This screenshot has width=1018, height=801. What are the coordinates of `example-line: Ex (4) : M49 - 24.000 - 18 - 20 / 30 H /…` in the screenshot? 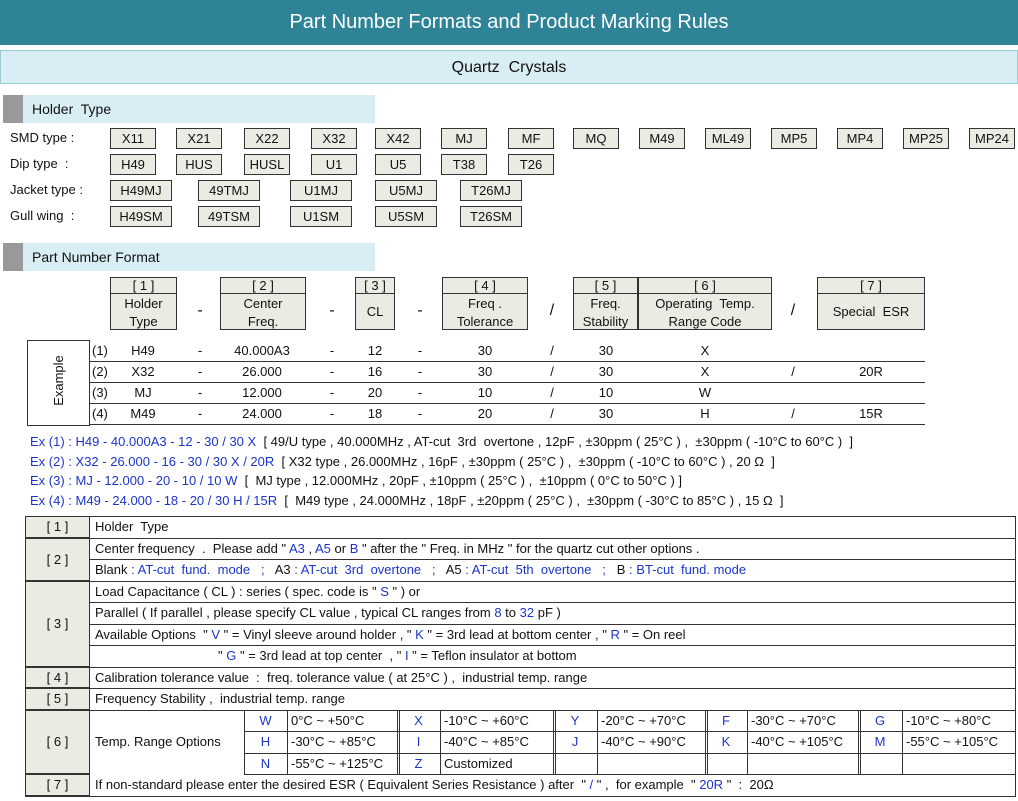 It's located at (407, 501).